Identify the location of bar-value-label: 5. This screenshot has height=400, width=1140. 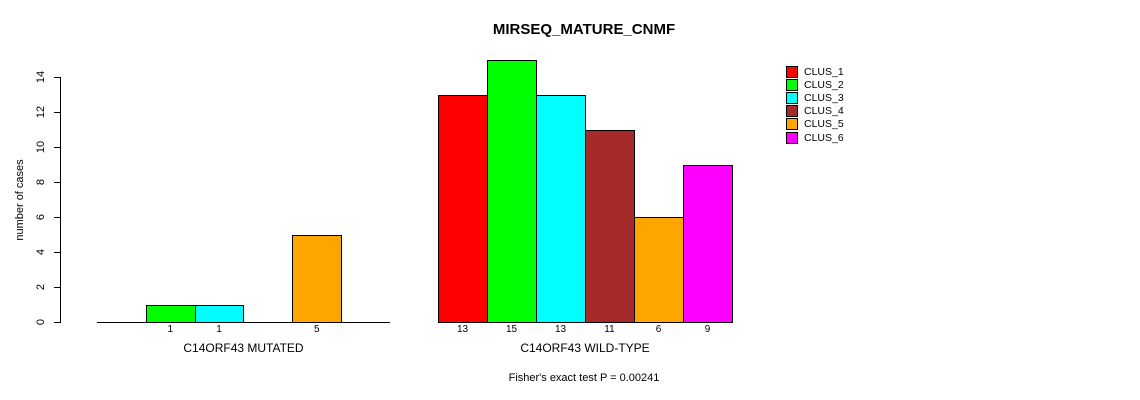
(316, 329).